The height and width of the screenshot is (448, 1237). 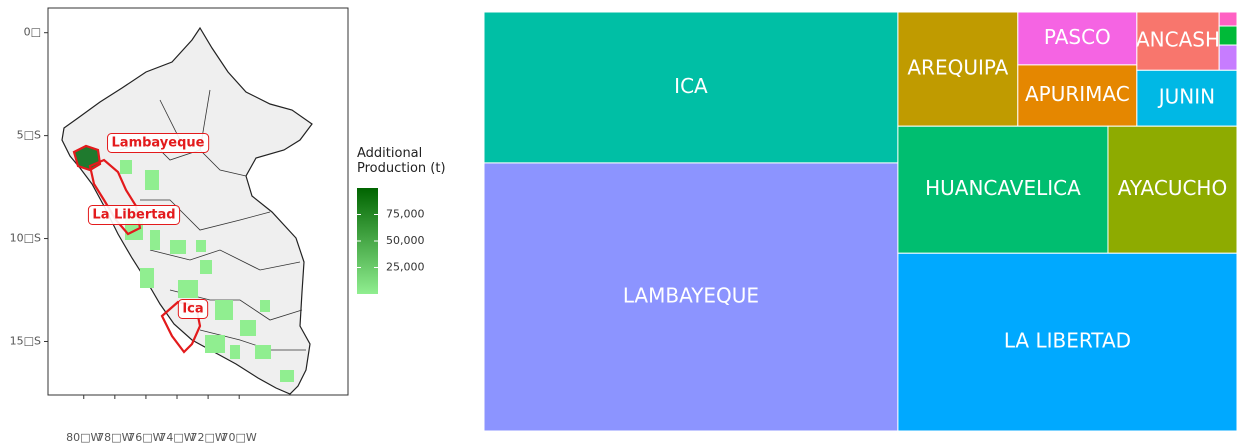 I want to click on y-tick-label: 10□S, so click(x=25, y=238).